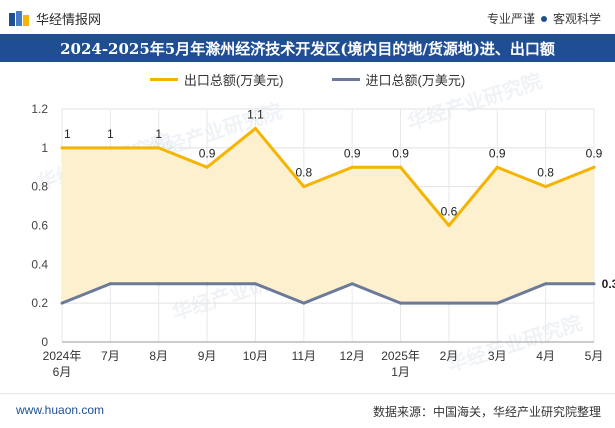  Describe the element at coordinates (497, 356) in the screenshot. I see `x-tick-label: 3月` at that location.